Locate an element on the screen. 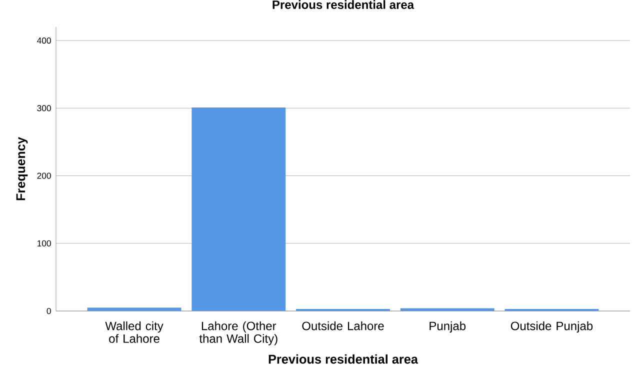 This screenshot has width=639, height=376. y-tick-label: 400 is located at coordinates (44, 40).